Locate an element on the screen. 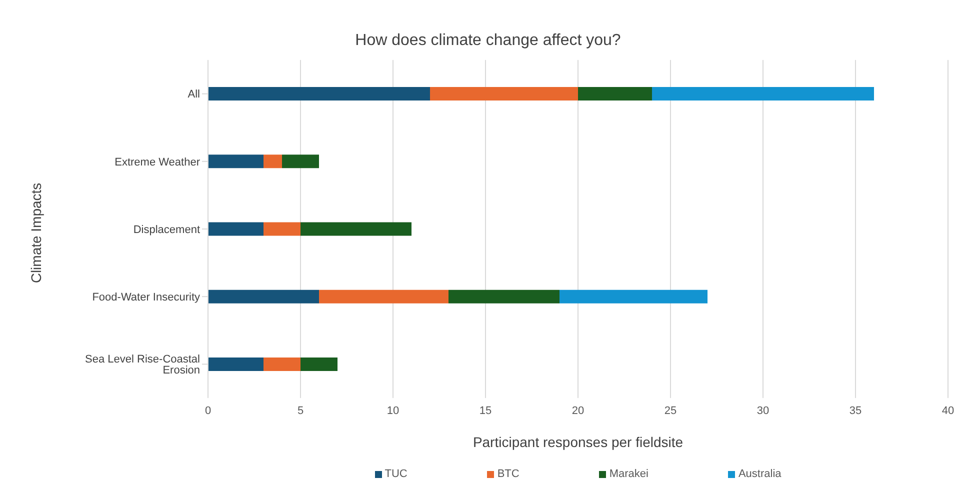  x-tick-label: 5 is located at coordinates (300, 410).